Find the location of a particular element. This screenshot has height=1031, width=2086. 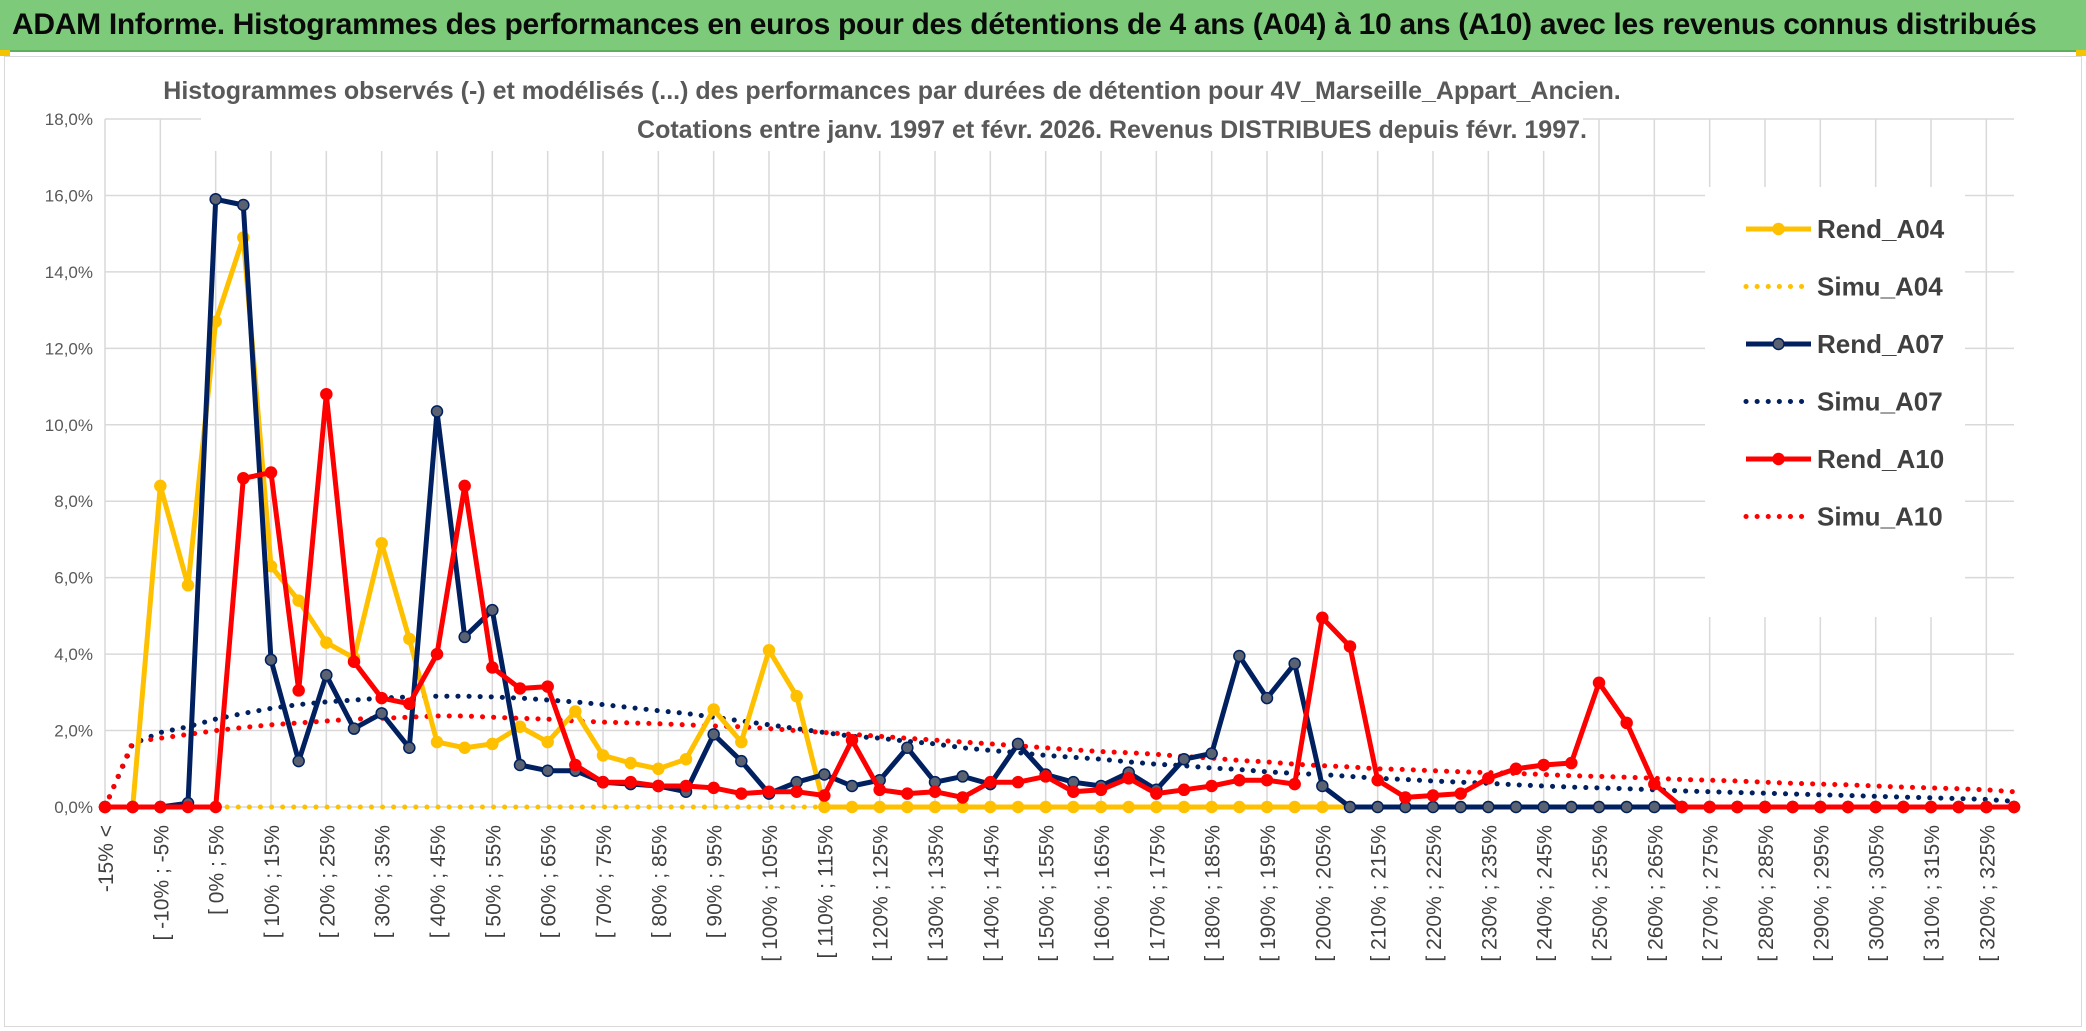

x-tick-label: [ 60% ; 65% is located at coordinates (549, 881).